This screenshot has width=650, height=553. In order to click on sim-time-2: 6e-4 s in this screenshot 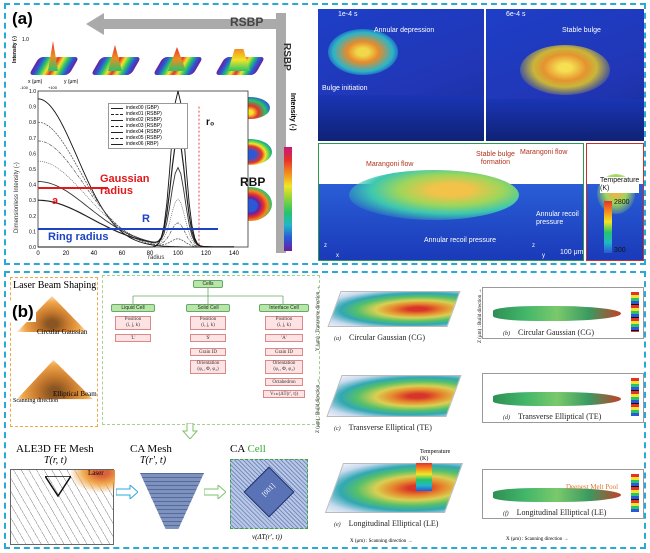, I will do `click(516, 14)`.